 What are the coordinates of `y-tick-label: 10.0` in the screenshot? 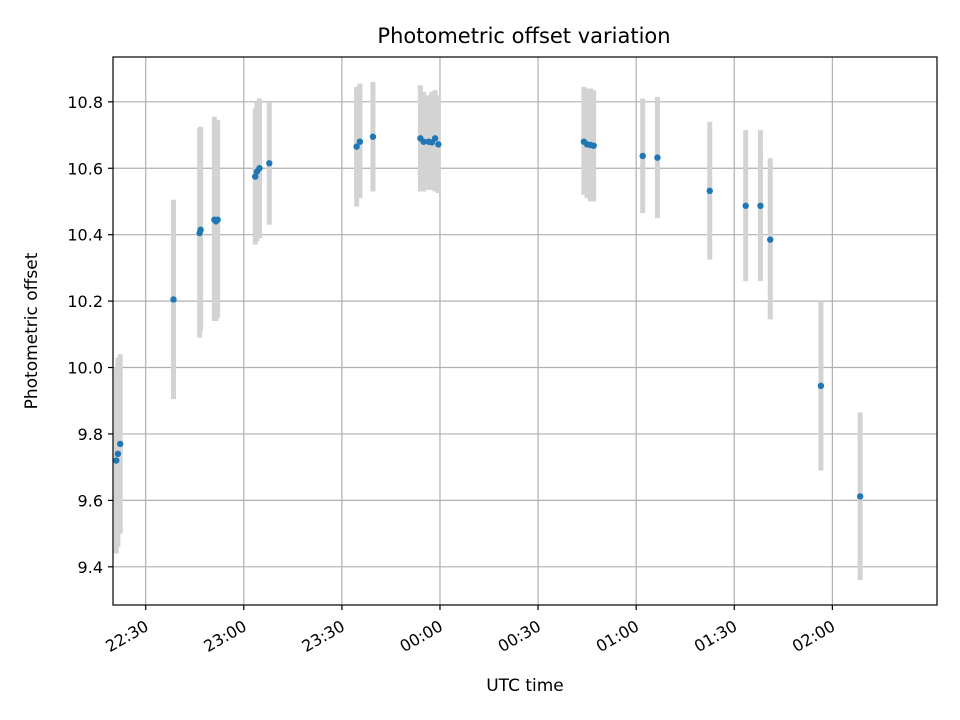 It's located at (85, 368).